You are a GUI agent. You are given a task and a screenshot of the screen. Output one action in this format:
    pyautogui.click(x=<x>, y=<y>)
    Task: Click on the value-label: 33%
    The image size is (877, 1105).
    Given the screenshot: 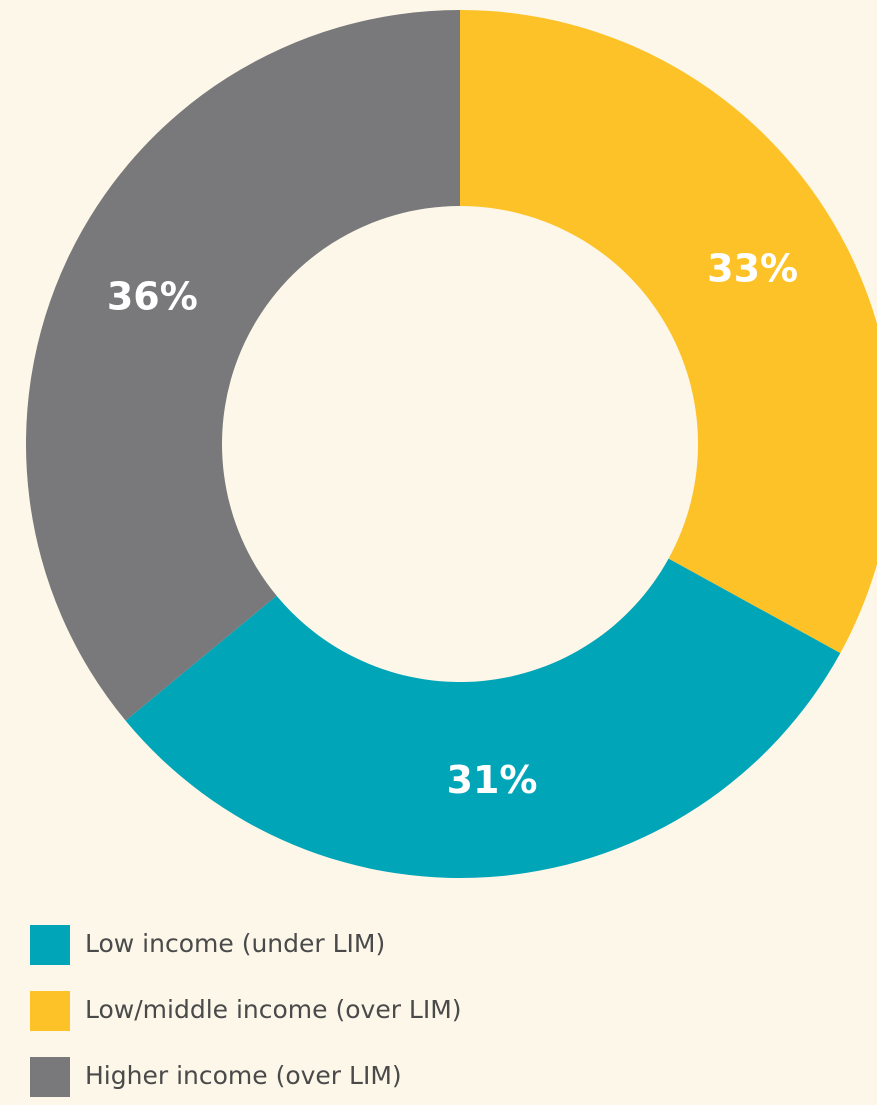 What is the action you would take?
    pyautogui.click(x=752, y=268)
    